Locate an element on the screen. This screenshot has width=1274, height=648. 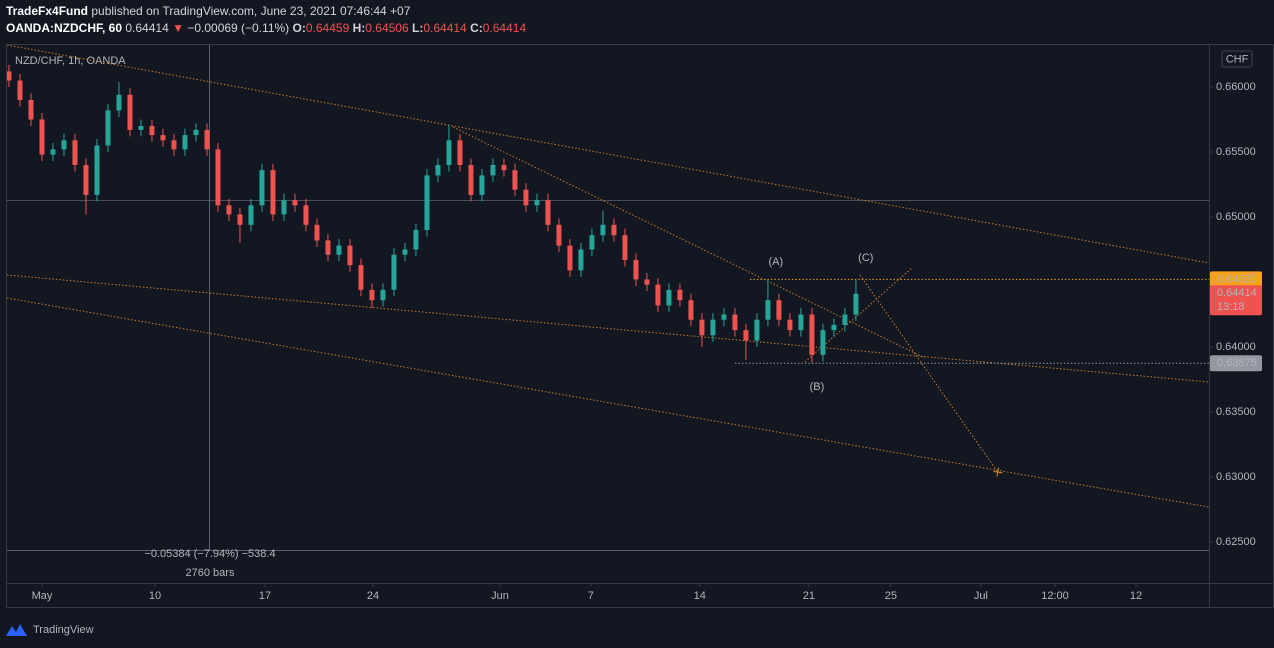
brand: TradingView is located at coordinates (63, 630).